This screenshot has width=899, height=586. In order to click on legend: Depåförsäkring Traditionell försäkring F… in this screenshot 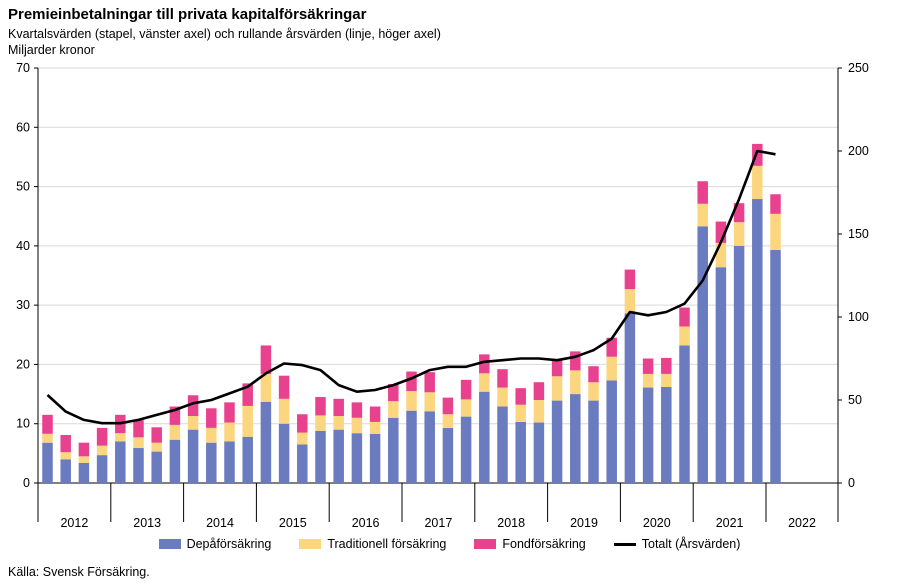, I will do `click(449, 544)`.